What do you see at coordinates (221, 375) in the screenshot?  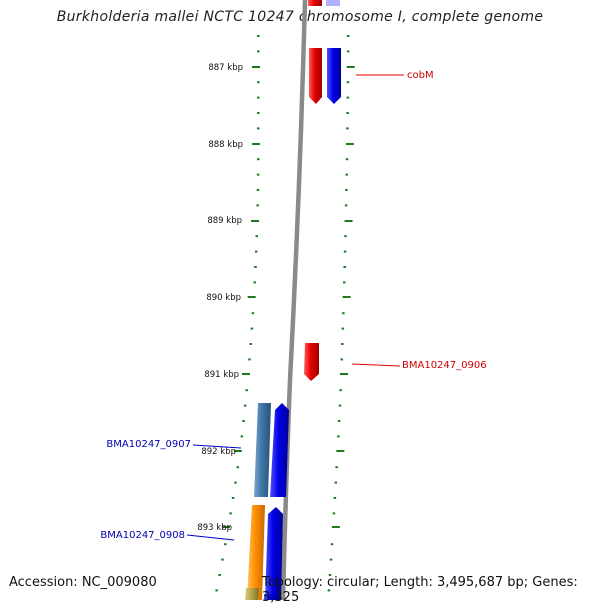 I see `tick-label-891: 891 kbp` at bounding box center [221, 375].